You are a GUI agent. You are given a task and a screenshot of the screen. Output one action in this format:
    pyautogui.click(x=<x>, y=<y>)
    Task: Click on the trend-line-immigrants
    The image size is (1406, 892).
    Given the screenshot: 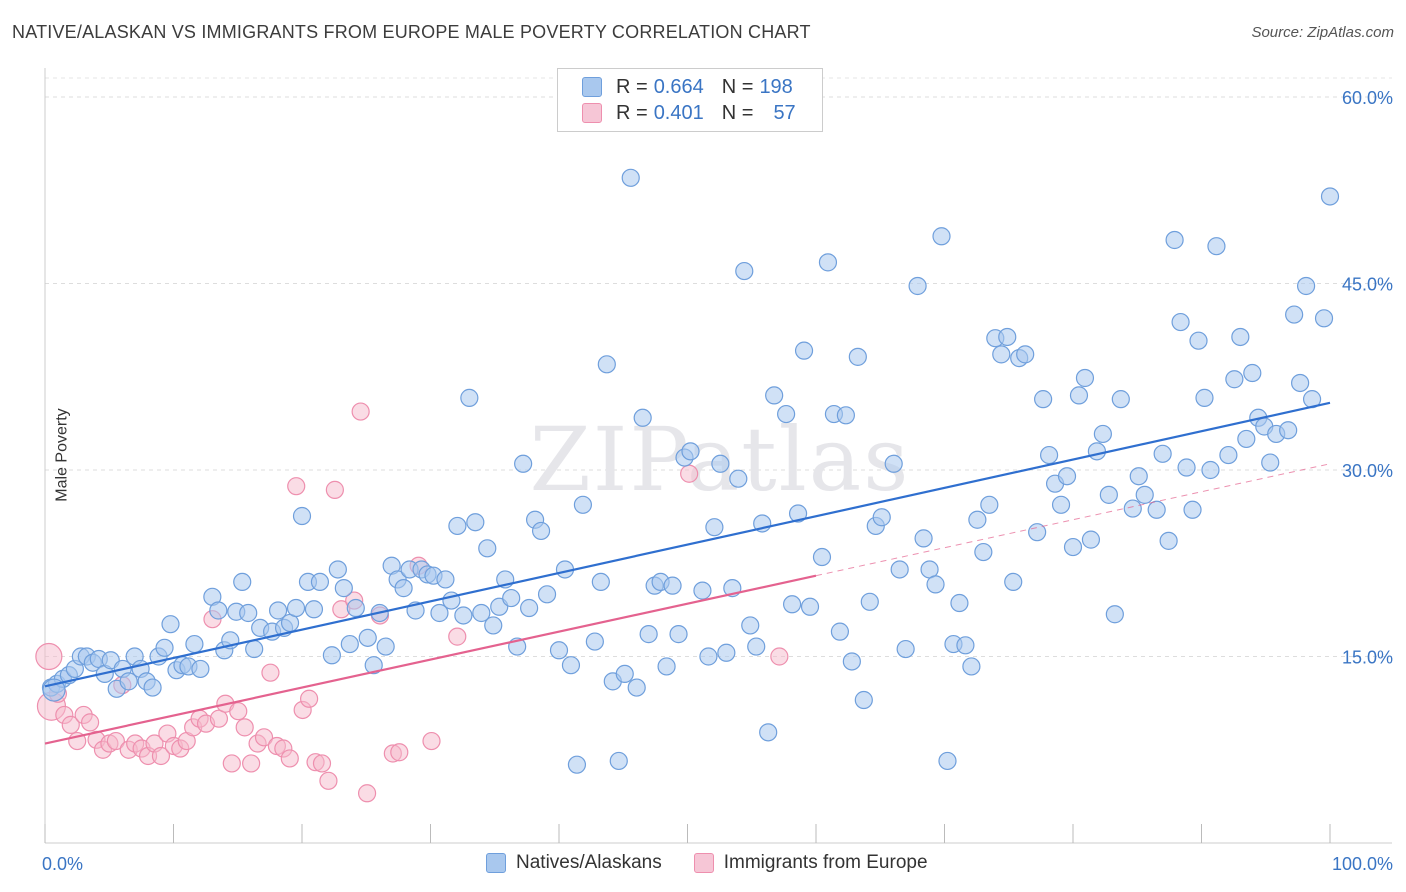 What is the action you would take?
    pyautogui.click(x=430, y=659)
    